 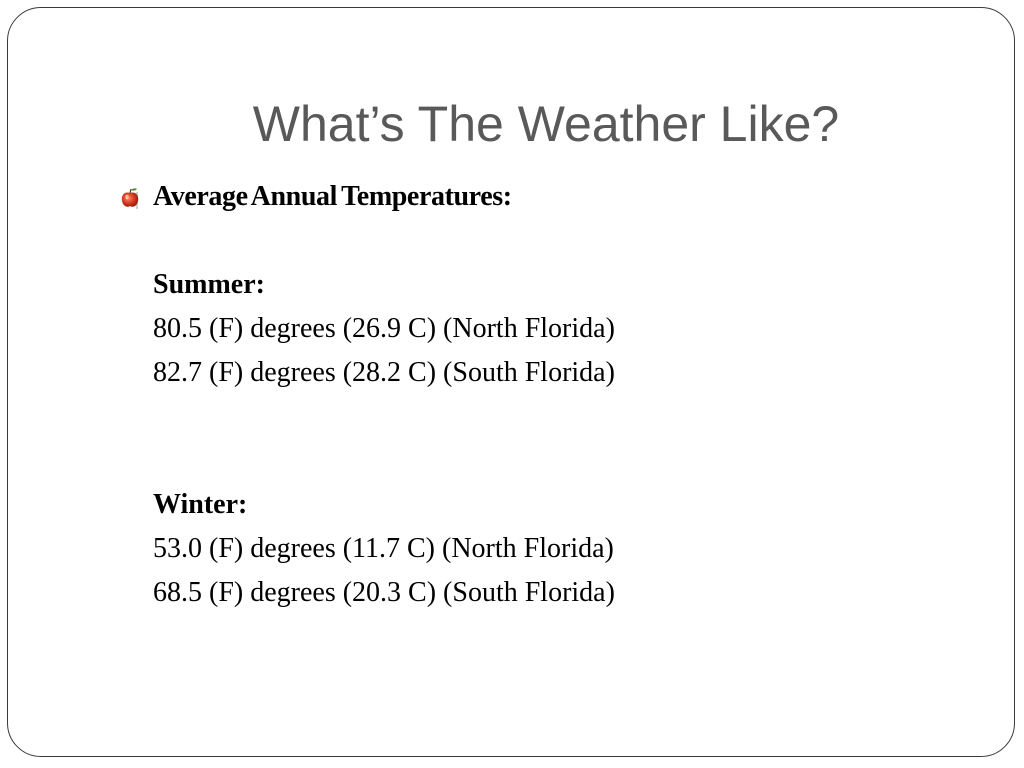 I want to click on apple-bullet-icon, so click(x=130, y=198).